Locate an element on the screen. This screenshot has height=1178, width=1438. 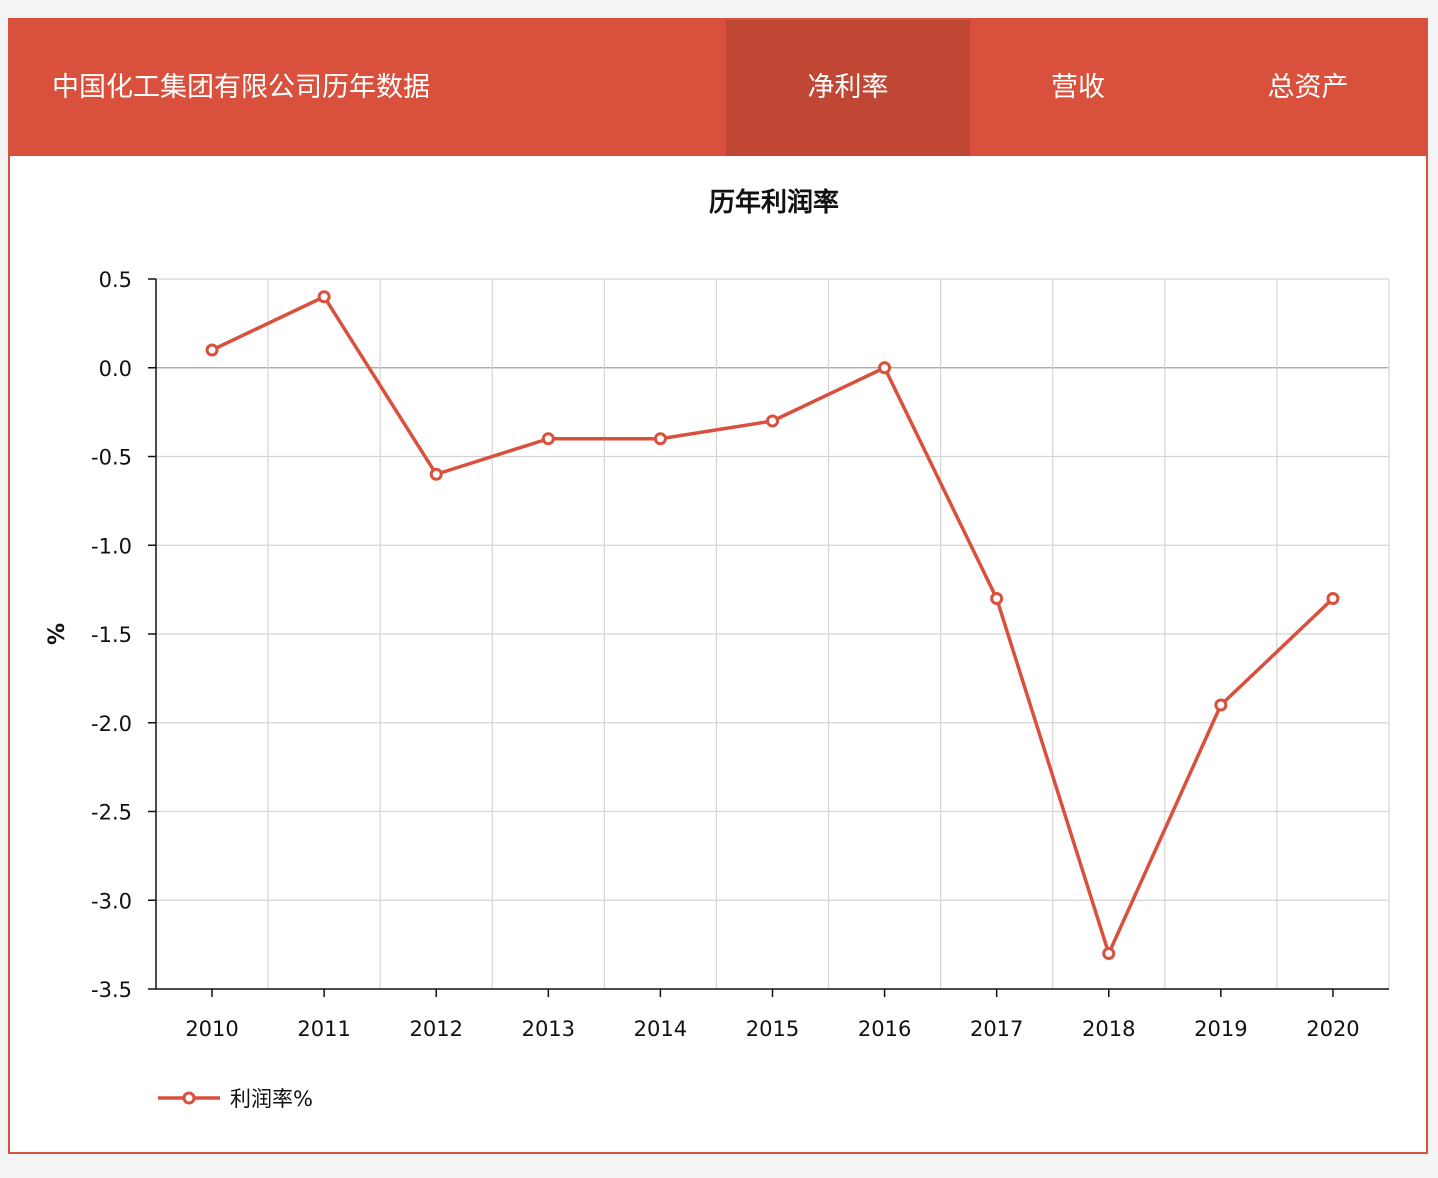
y-tick-label: -1.0 is located at coordinates (111, 546).